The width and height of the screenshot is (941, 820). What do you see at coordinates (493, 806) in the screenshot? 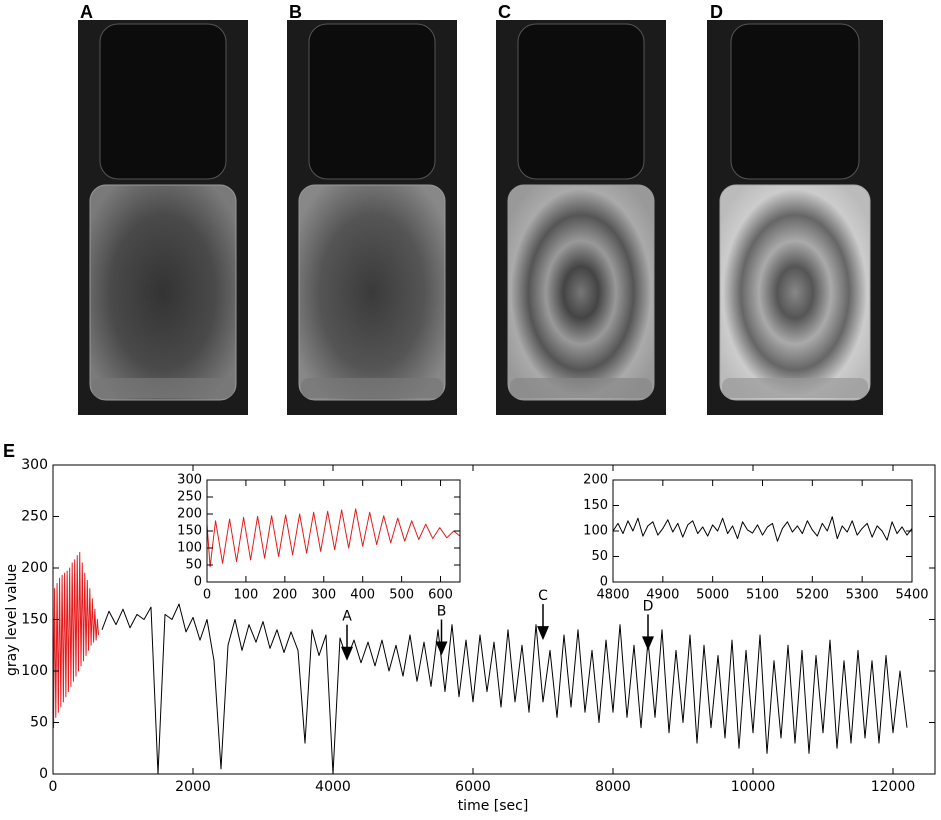
I see `x-axis-label: time [sec]` at bounding box center [493, 806].